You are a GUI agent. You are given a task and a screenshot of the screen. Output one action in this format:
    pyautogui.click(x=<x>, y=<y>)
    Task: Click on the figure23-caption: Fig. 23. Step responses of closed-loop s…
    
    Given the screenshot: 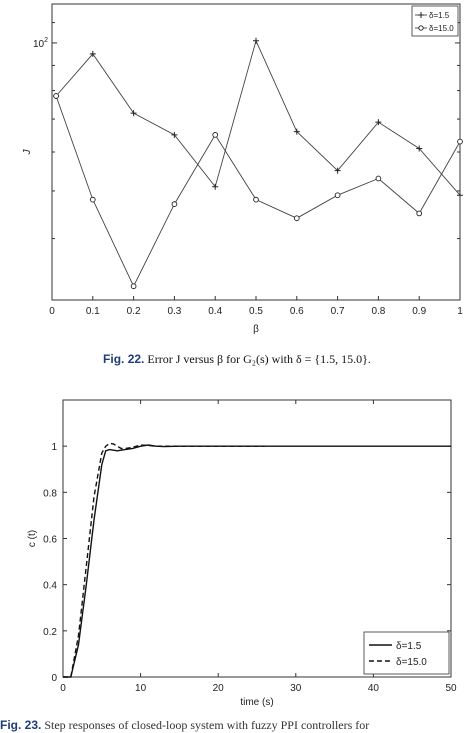 What is the action you would take?
    pyautogui.click(x=237, y=725)
    